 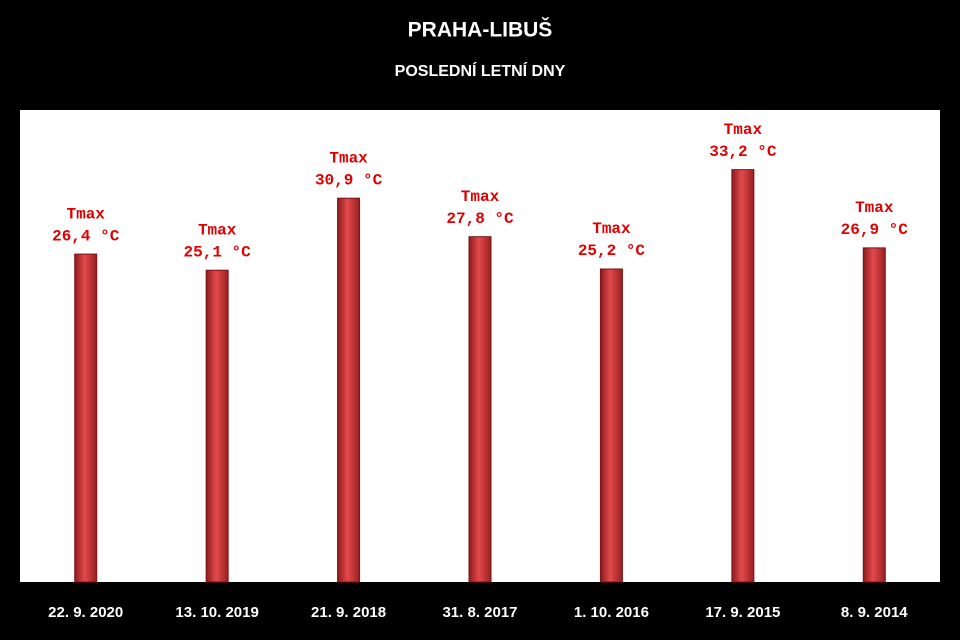 What do you see at coordinates (480, 219) in the screenshot?
I see `value-label: 27,8 °C` at bounding box center [480, 219].